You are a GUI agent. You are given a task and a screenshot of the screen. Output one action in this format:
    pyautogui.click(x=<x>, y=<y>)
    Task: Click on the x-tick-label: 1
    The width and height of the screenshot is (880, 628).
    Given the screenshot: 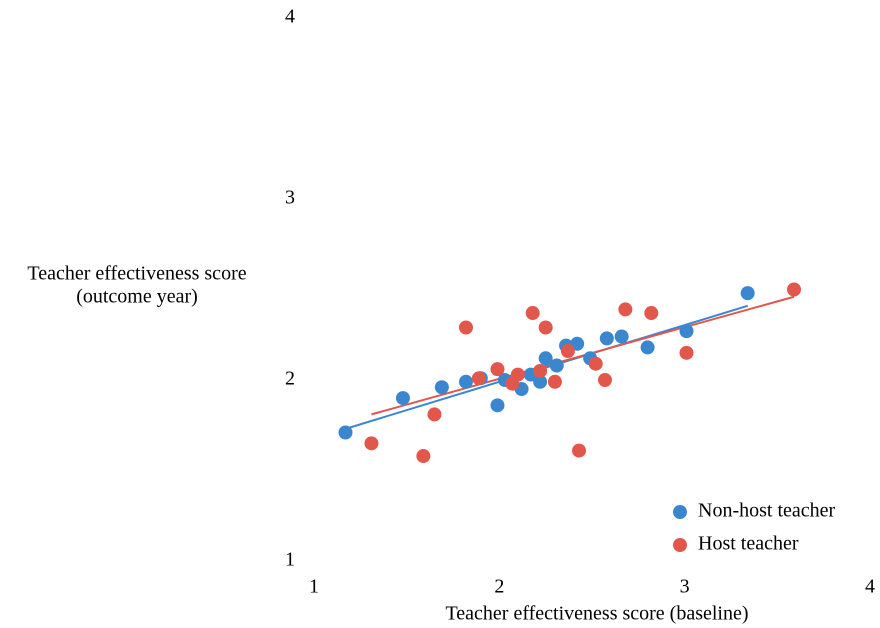 What is the action you would take?
    pyautogui.click(x=314, y=587)
    